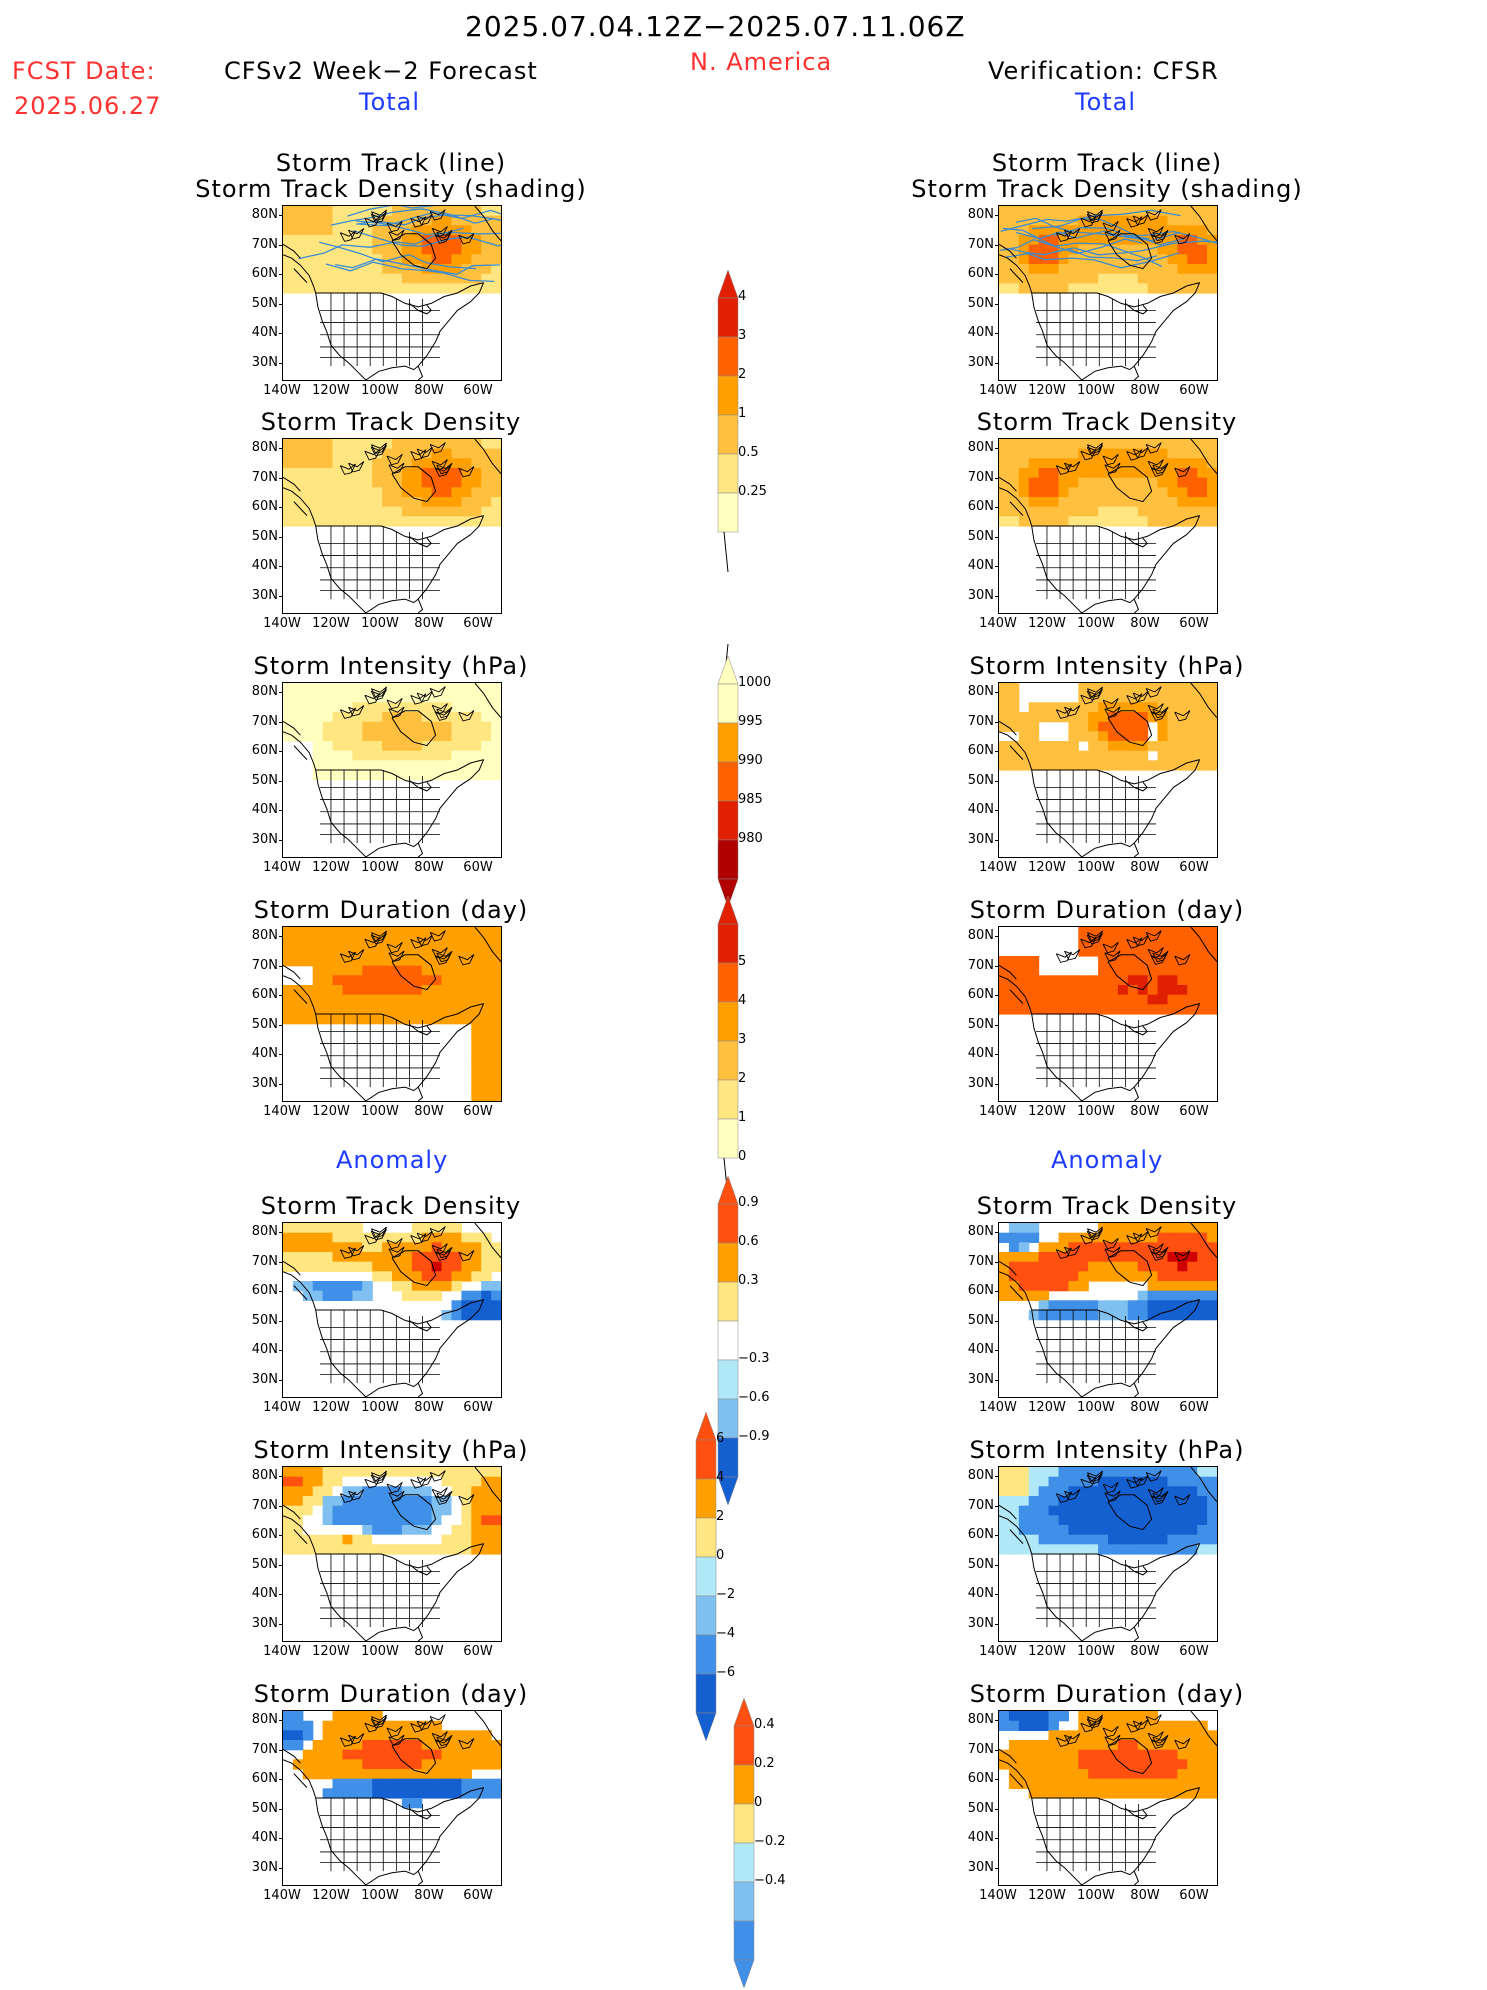 The width and height of the screenshot is (1487, 1990). Describe the element at coordinates (742, 1039) in the screenshot. I see `colorbar-tick-label: 3` at that location.